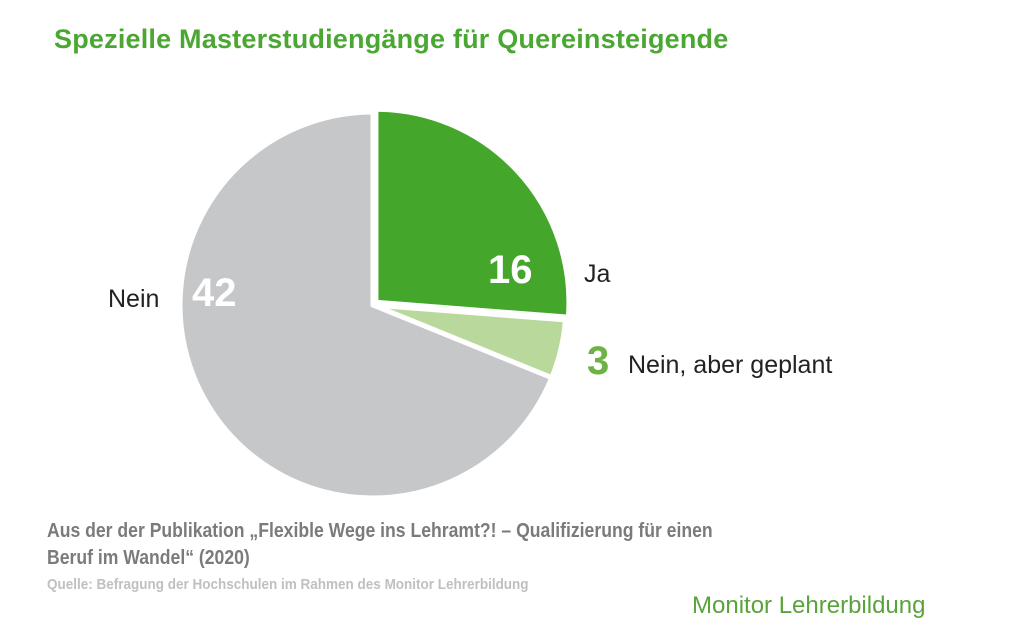 The image size is (1024, 626). Describe the element at coordinates (214, 293) in the screenshot. I see `value-label-nein: 42` at that location.